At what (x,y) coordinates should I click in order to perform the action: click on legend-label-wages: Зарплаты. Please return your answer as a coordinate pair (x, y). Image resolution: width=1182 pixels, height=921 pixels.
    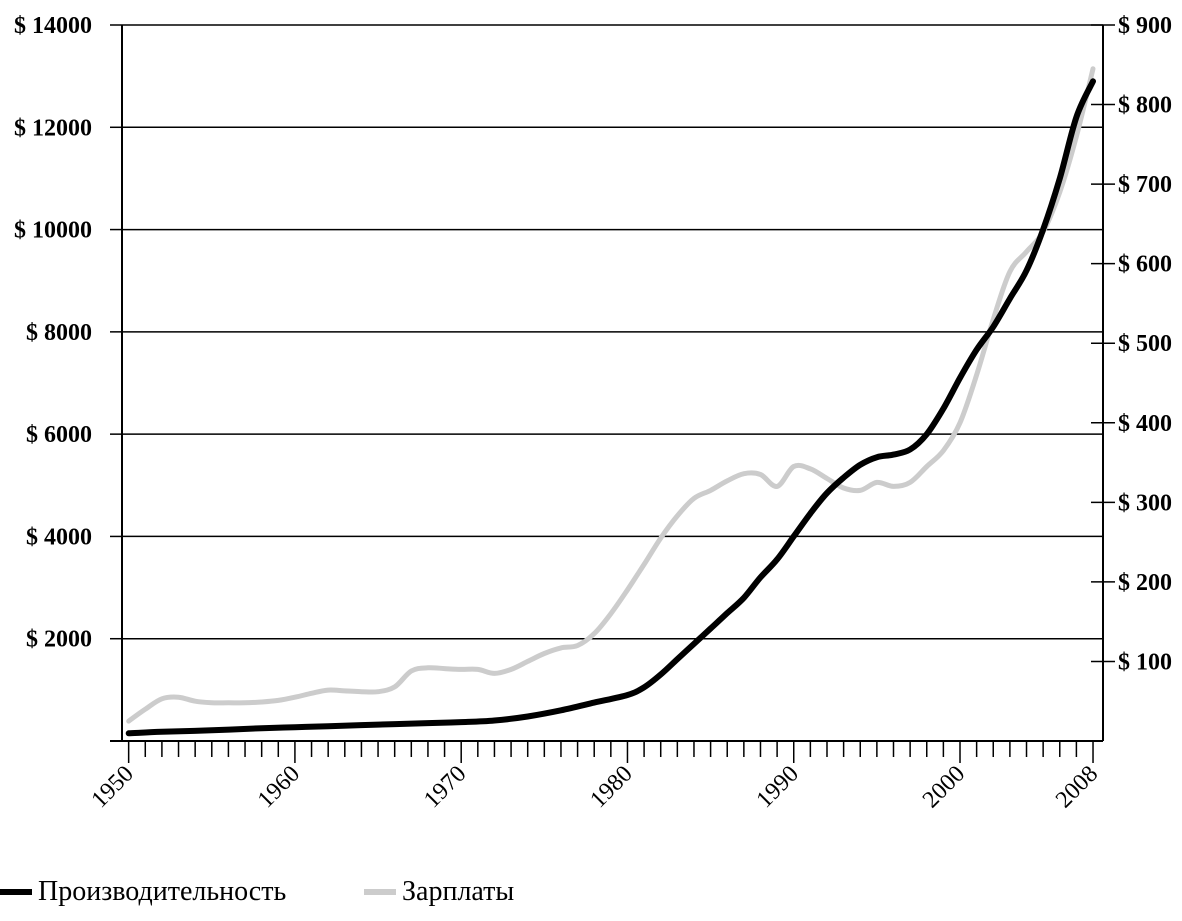
    Looking at the image, I should click on (458, 891).